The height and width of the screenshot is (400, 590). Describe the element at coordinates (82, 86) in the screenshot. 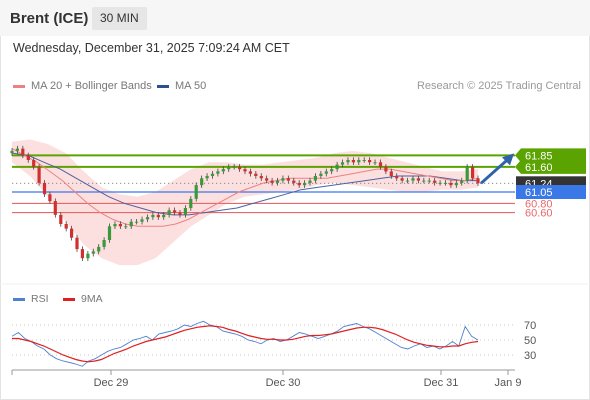

I see `legend-ma20: MA 20 + Bollinger Bands` at that location.